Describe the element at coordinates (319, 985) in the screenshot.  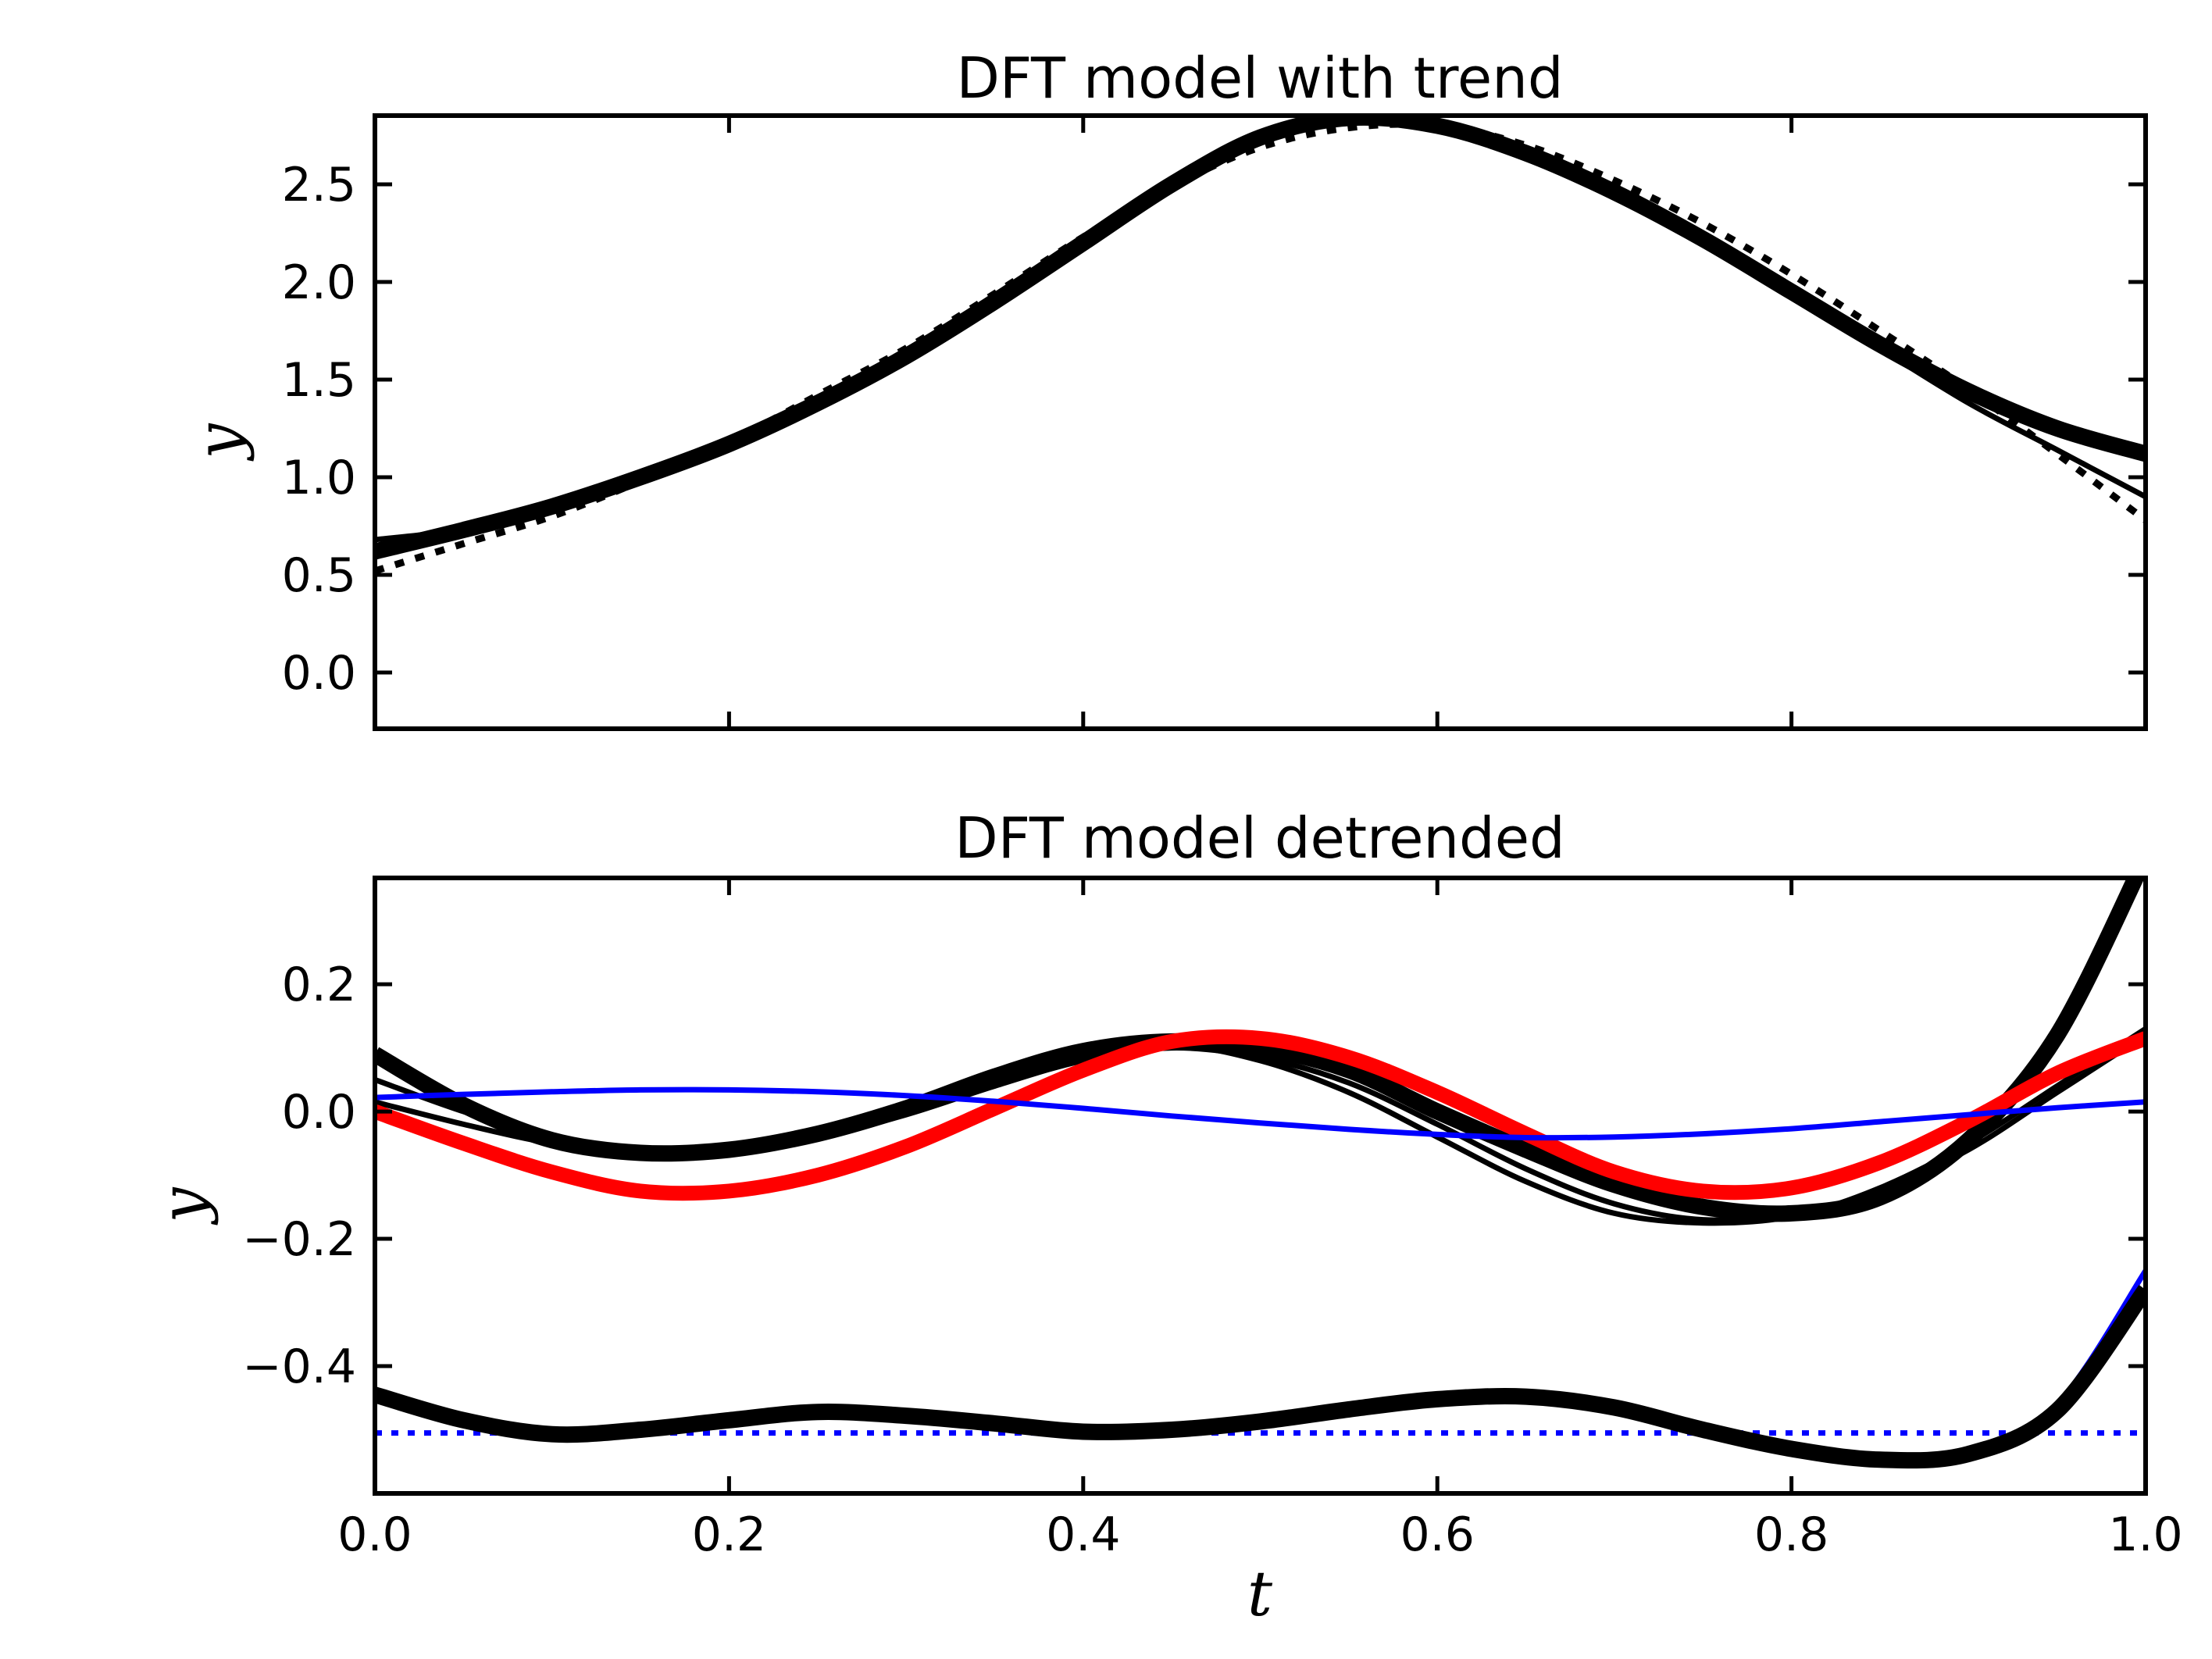
I see `y-tick-label: 0.2` at that location.